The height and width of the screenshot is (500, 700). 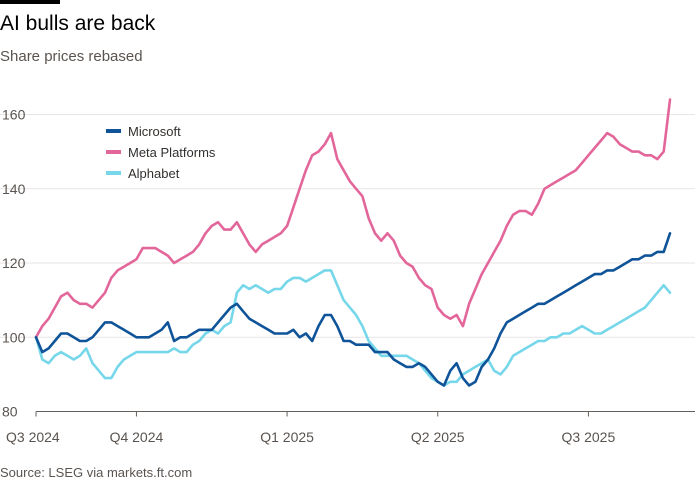 What do you see at coordinates (589, 437) in the screenshot?
I see `x-tick-label: Q3 2025` at bounding box center [589, 437].